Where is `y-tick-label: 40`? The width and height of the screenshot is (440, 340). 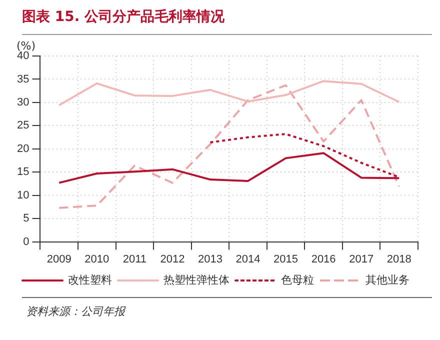 y-tick-label: 40 is located at coordinates (23, 56).